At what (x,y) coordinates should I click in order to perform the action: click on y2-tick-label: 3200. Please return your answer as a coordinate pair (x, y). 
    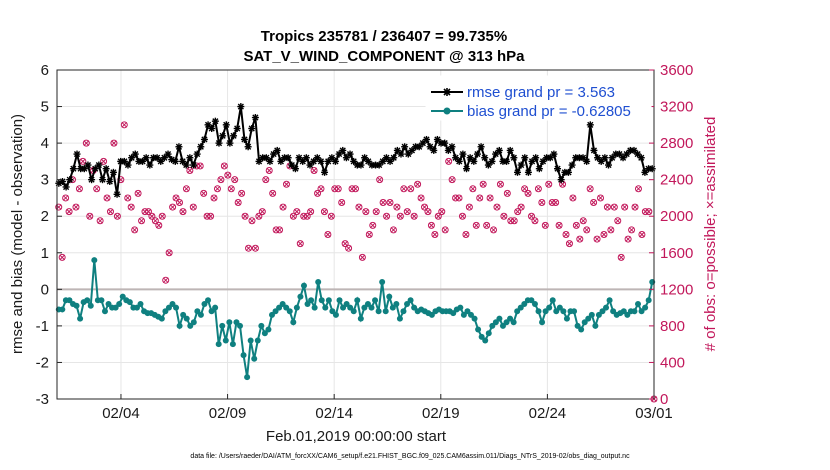
    Looking at the image, I should click on (676, 107).